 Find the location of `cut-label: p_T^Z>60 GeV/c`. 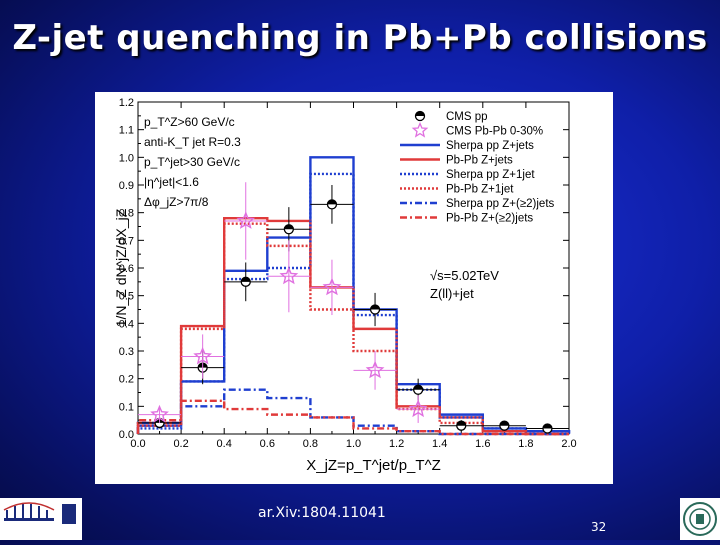

cut-label: p_T^Z>60 GeV/c is located at coordinates (189, 122).